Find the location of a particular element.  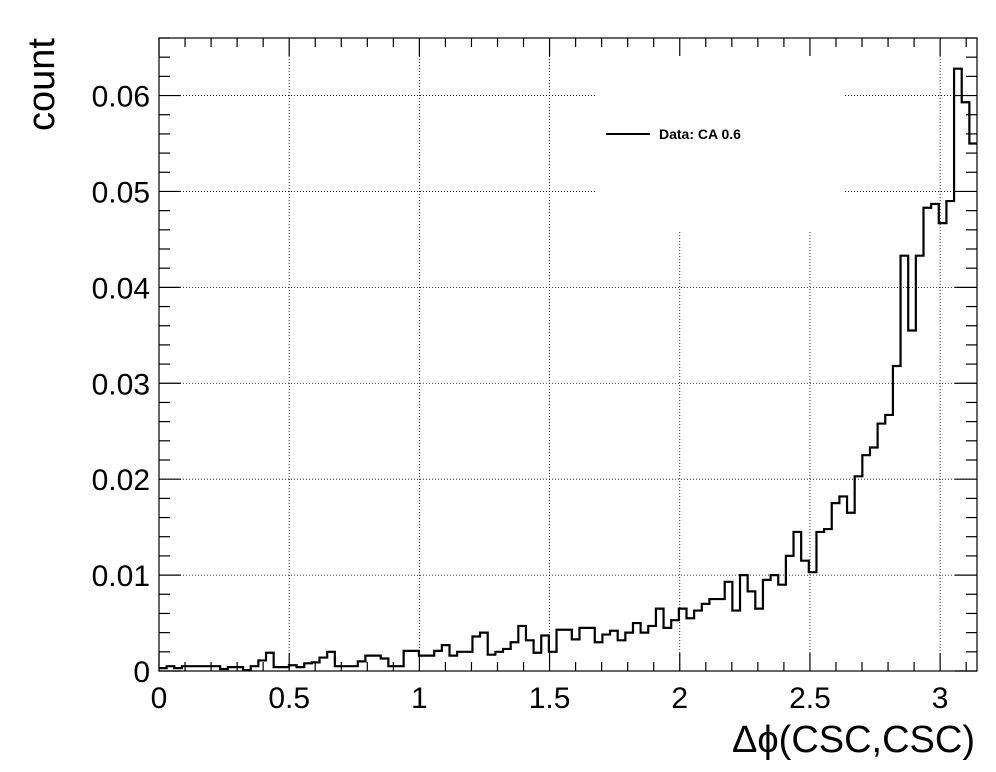

x-axis-title: Δϕ(CSC,CSC) is located at coordinates (853, 740).